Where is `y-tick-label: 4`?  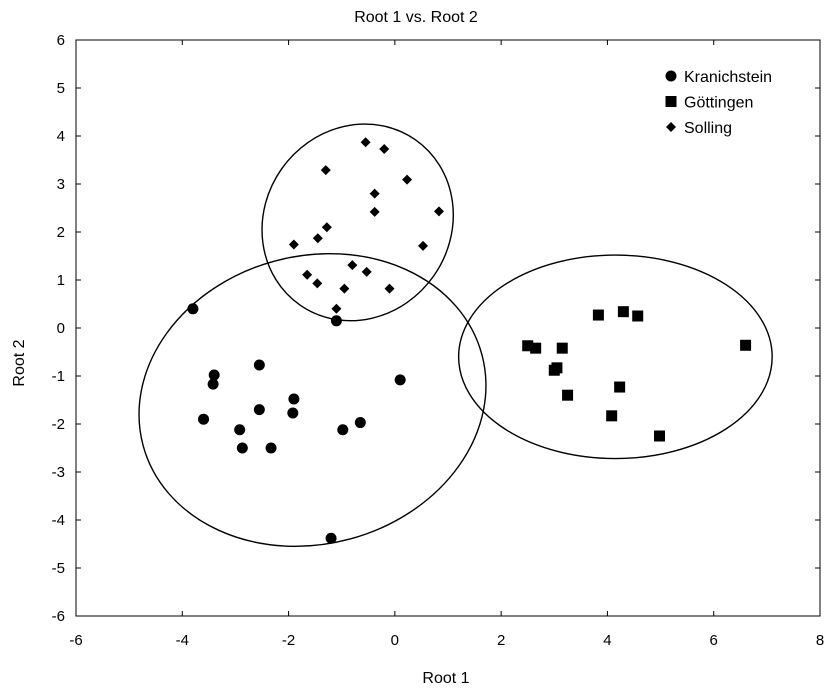 y-tick-label: 4 is located at coordinates (61, 136).